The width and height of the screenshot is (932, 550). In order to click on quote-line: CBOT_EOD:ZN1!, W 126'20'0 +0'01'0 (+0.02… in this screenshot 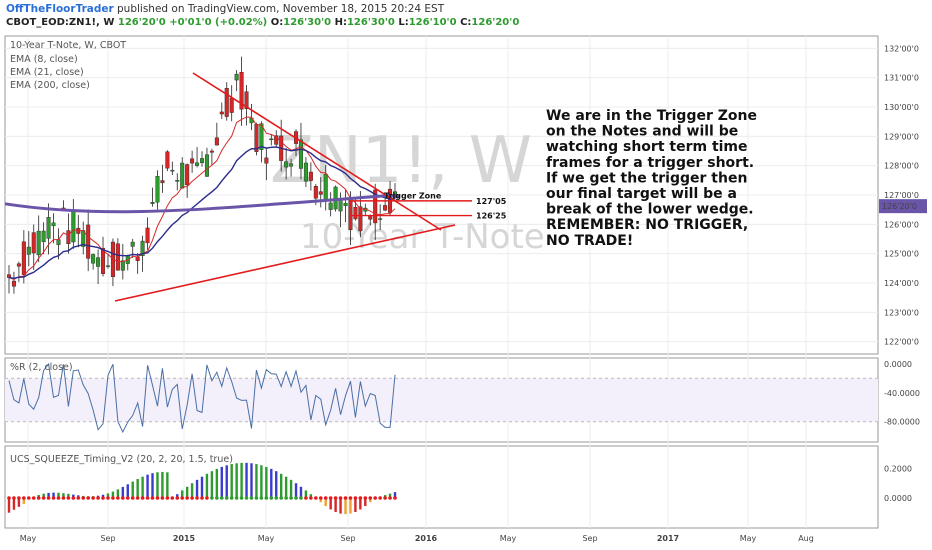, I will do `click(262, 22)`.